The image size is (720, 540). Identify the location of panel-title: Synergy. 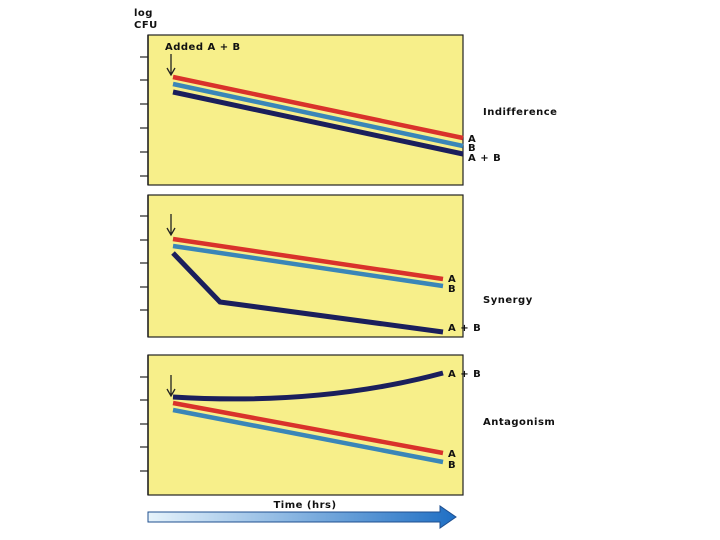
(508, 300).